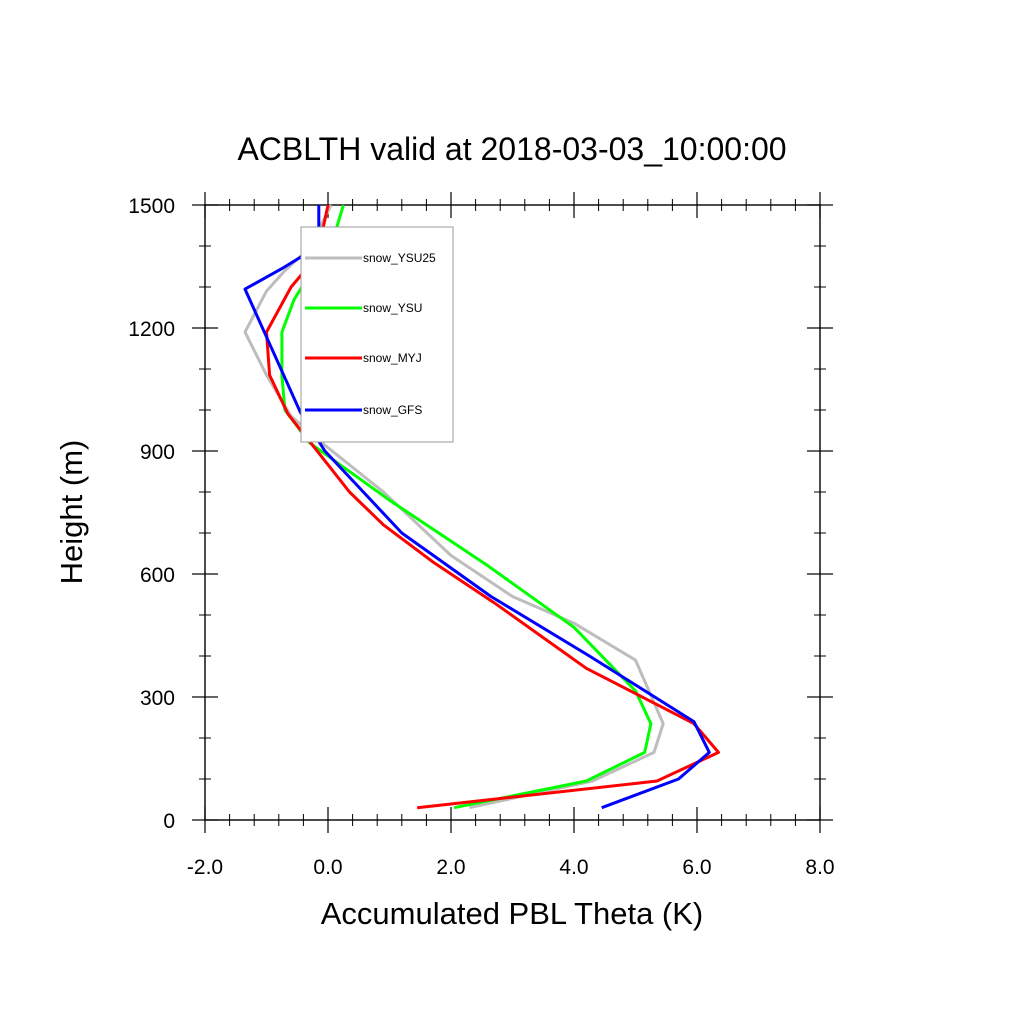 The image size is (1024, 1024). I want to click on x-tick-label: 2.0, so click(450, 867).